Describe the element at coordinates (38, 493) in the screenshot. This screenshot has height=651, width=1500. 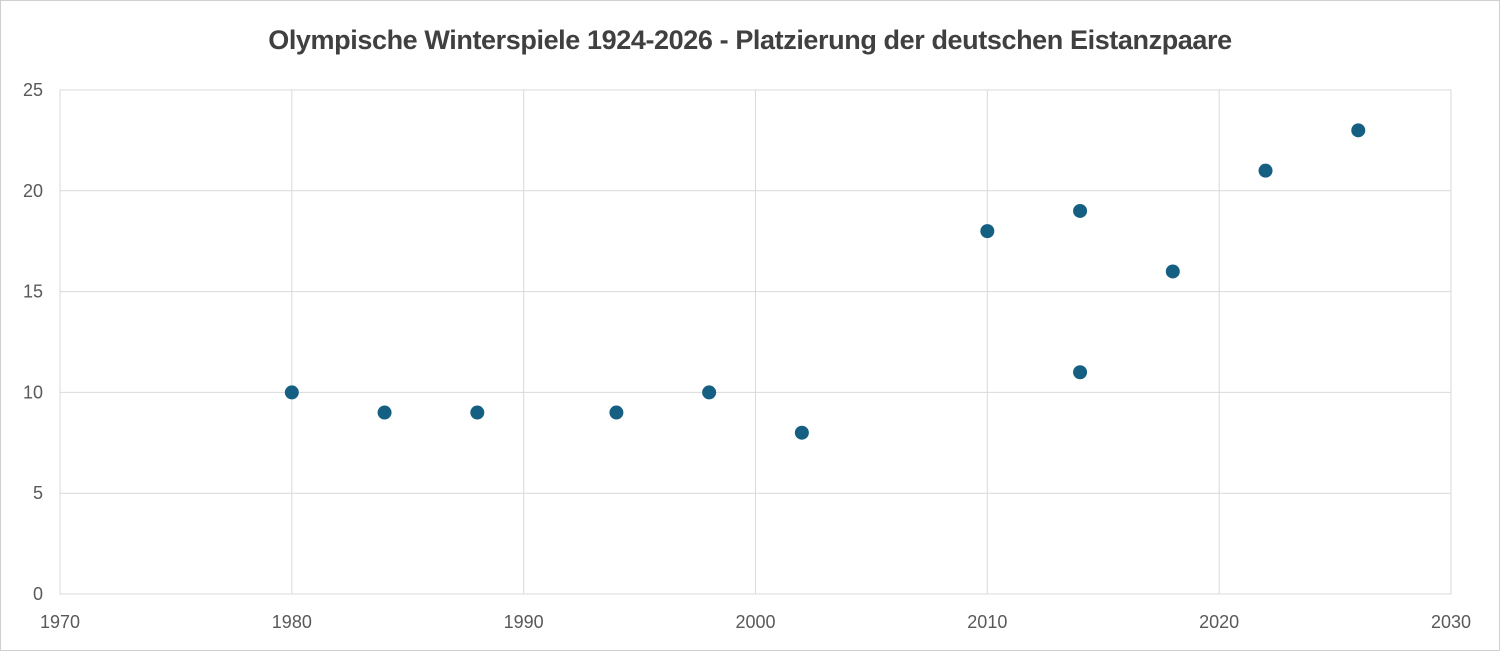
I see `y-axis-tick-label: 5` at that location.